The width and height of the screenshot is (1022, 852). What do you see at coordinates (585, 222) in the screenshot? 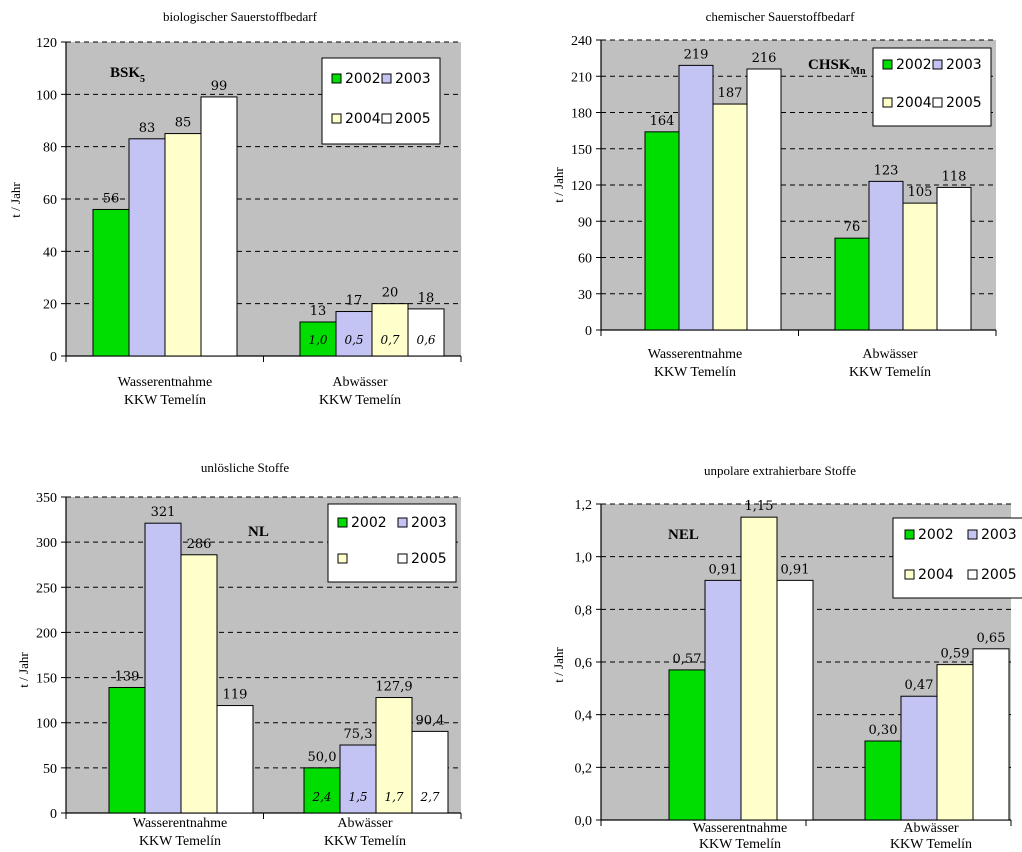
I see `y-tick-label: 90` at bounding box center [585, 222].